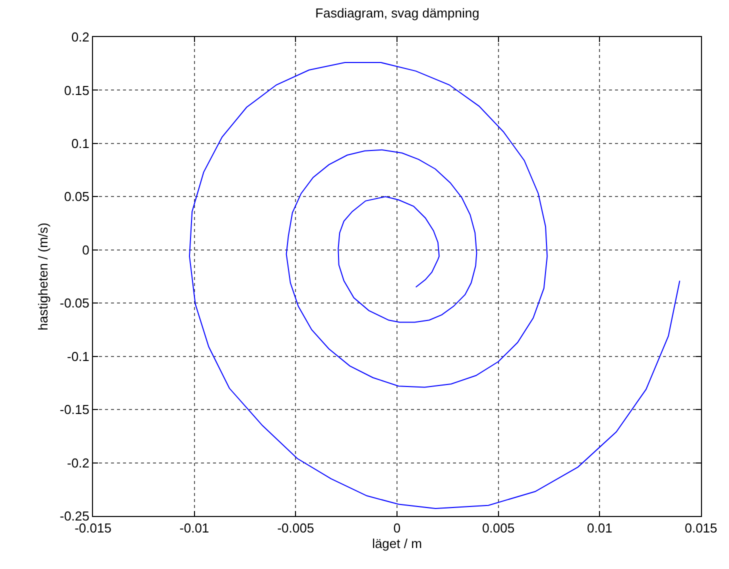 The width and height of the screenshot is (729, 569). Describe the element at coordinates (80, 37) in the screenshot. I see `y-tick-label: 0.2` at that location.